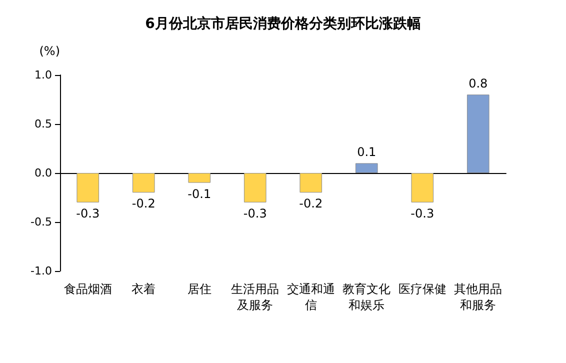 This screenshot has height=363, width=566. Describe the element at coordinates (310, 297) in the screenshot. I see `x-tick-label: 交通和通信` at that location.